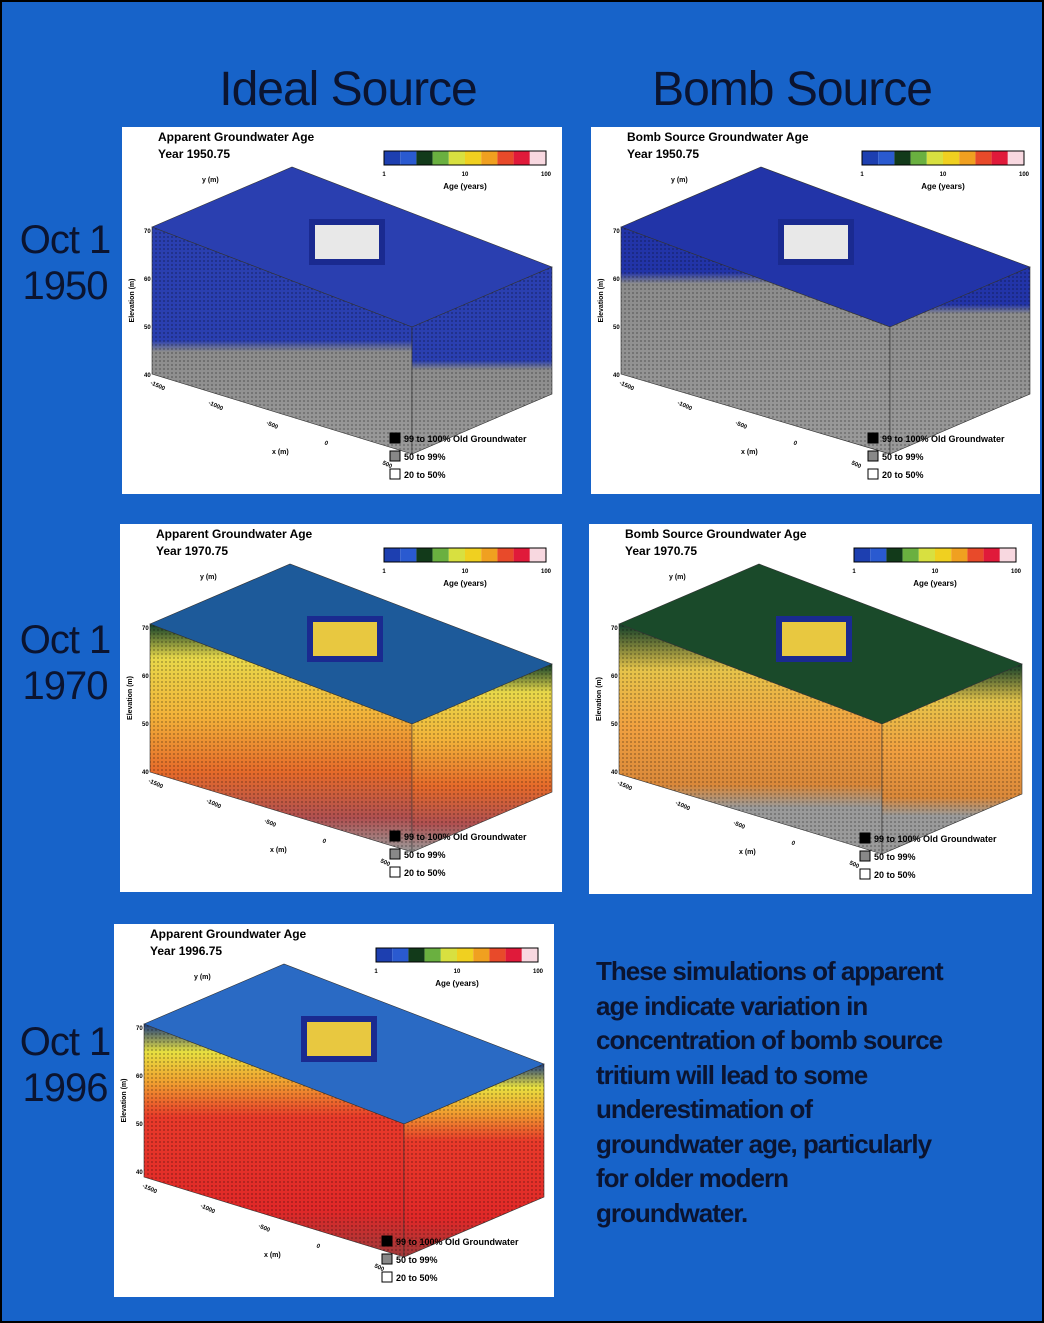 This screenshot has height=1323, width=1044. I want to click on panel-year: Year 1996.75, so click(186, 951).